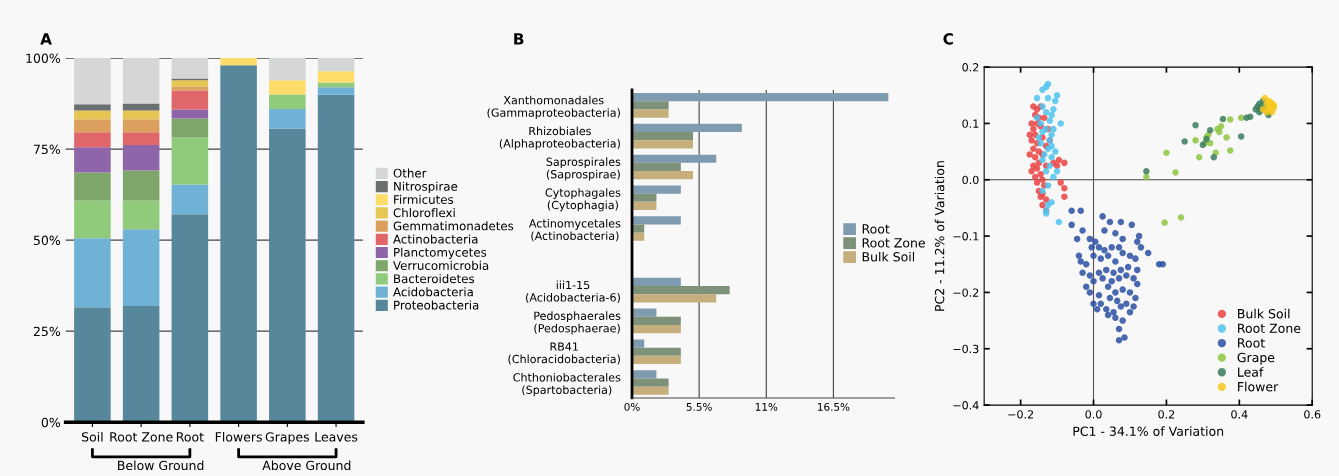  I want to click on y-tick-label: 100%, so click(43, 58).